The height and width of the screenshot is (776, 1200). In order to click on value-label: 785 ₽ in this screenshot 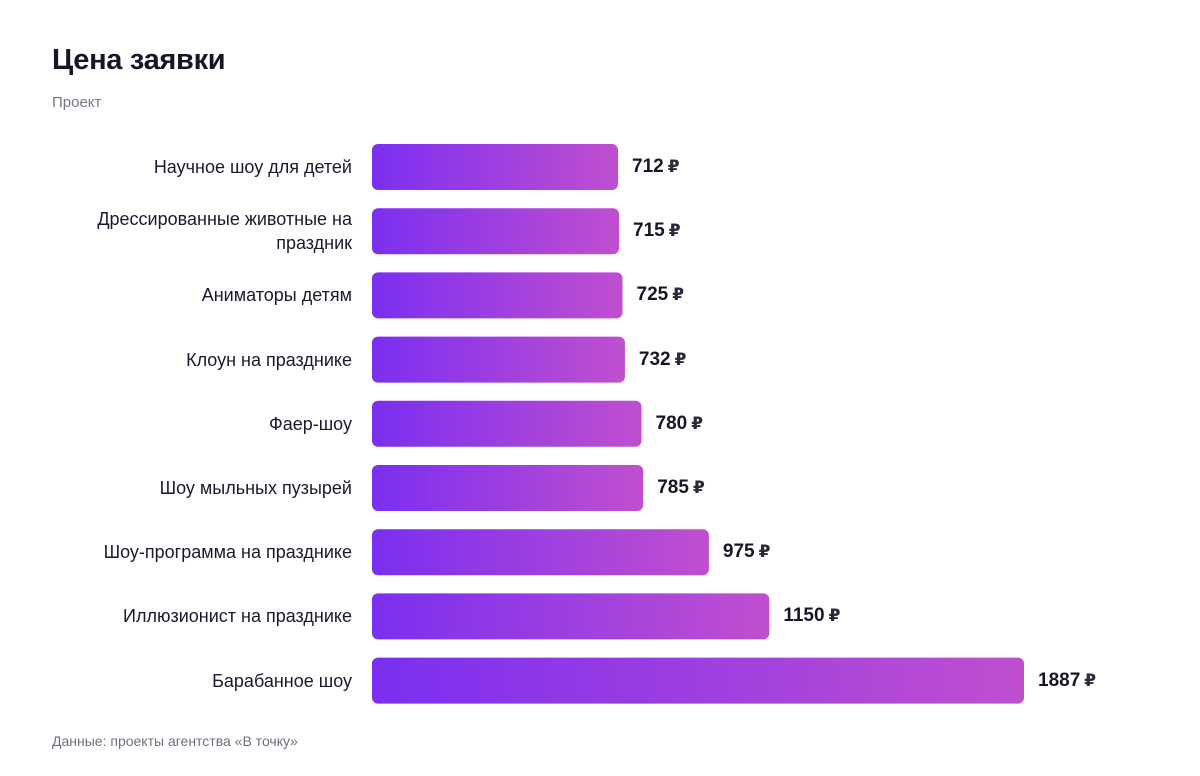, I will do `click(681, 488)`.